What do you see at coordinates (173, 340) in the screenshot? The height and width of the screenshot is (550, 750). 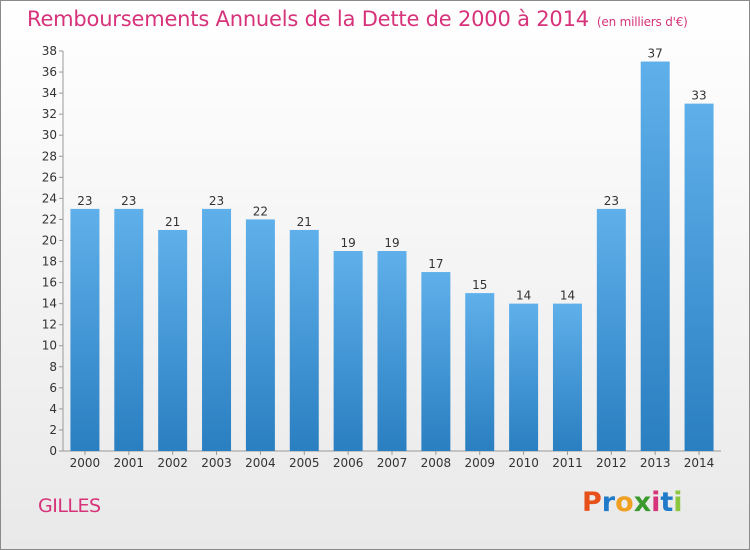 I see `bar-2002` at bounding box center [173, 340].